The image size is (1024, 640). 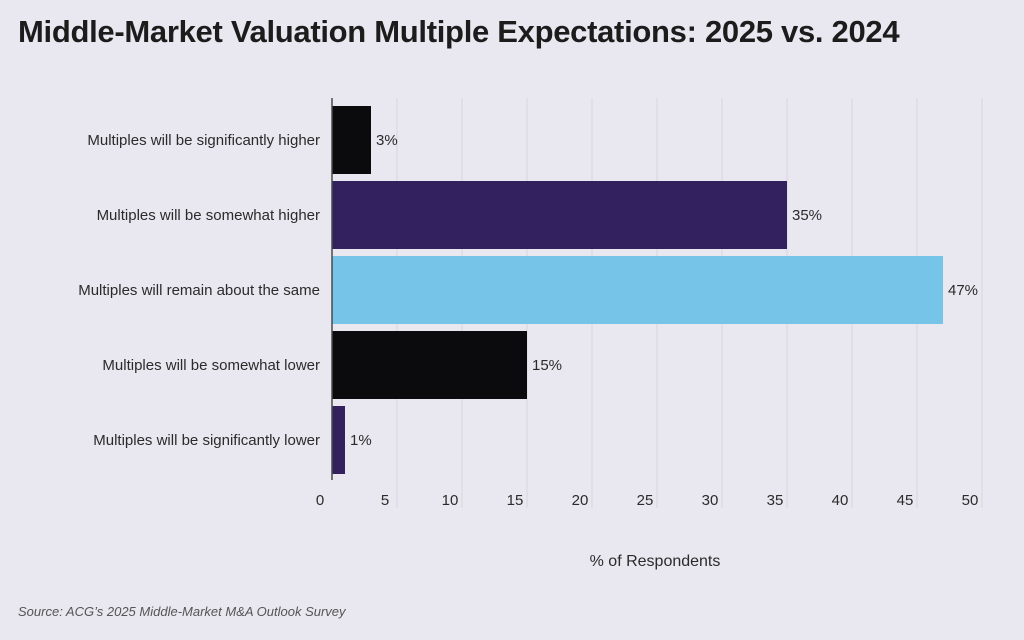 I want to click on x-tick-label: 0, so click(x=320, y=500).